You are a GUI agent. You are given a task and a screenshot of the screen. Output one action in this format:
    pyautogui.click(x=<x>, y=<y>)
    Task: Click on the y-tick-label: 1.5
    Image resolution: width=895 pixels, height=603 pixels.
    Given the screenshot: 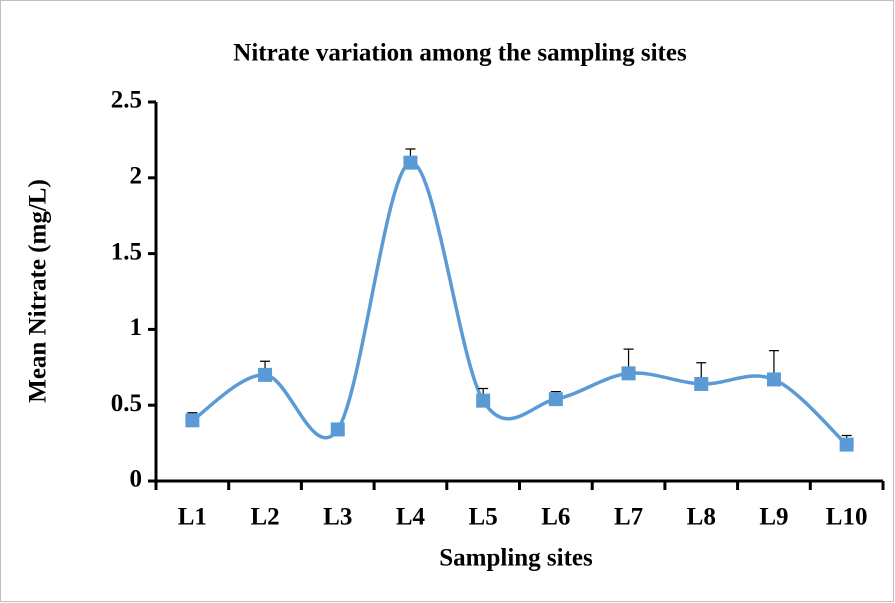 What is the action you would take?
    pyautogui.click(x=126, y=251)
    